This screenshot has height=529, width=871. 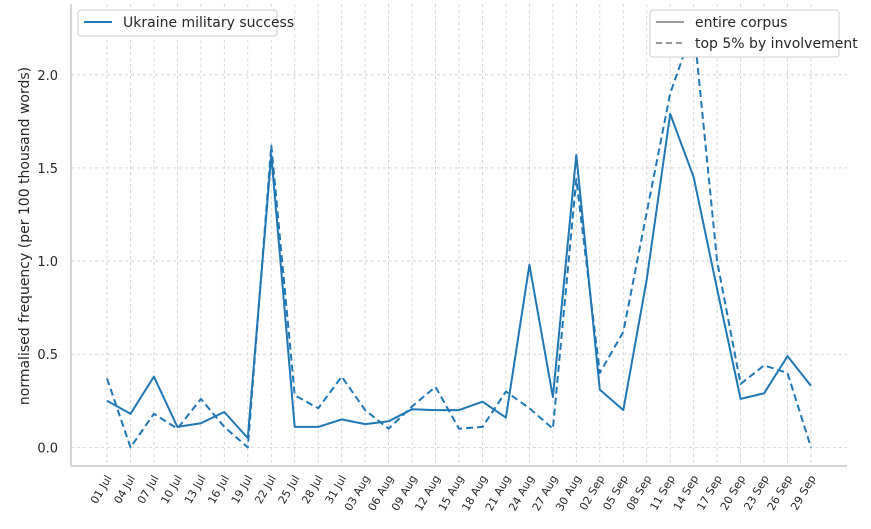 I want to click on y-tick-label: 0.5, so click(x=47, y=355).